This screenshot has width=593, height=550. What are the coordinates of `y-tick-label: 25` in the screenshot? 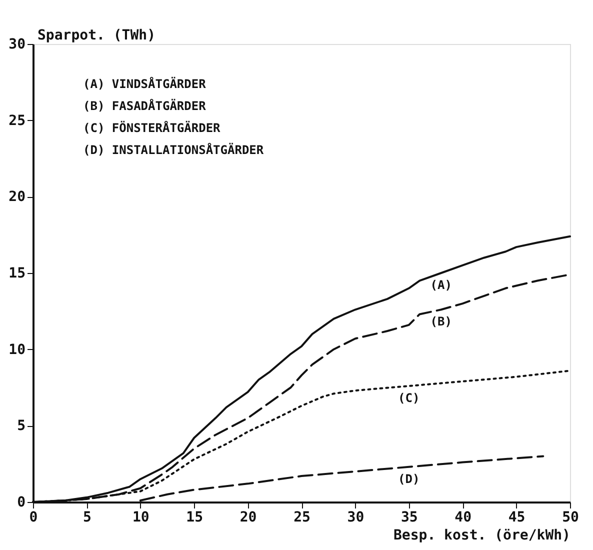 It's located at (17, 120).